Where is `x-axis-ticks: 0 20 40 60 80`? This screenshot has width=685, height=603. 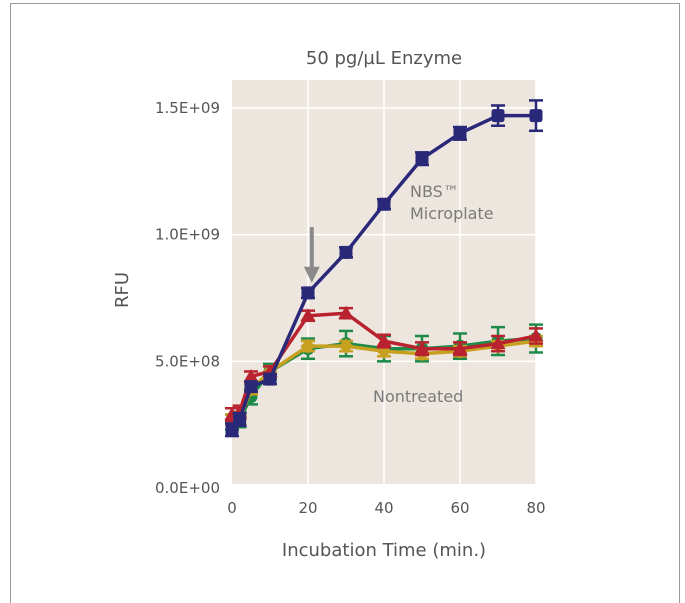 x-axis-ticks: 0 20 40 60 80 is located at coordinates (386, 508).